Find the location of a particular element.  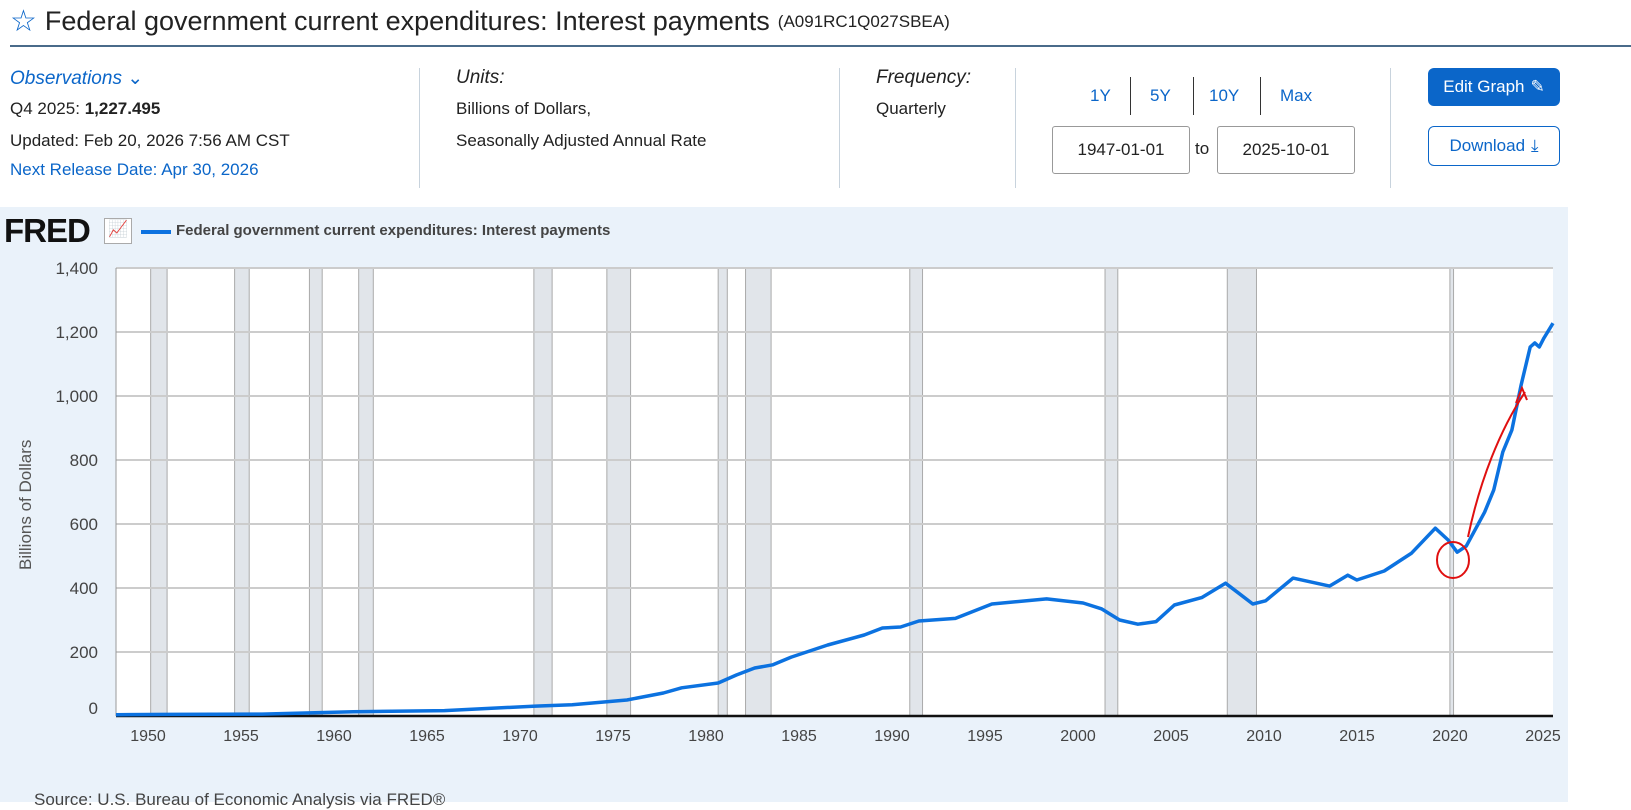

units-label: Units: is located at coordinates (480, 77).